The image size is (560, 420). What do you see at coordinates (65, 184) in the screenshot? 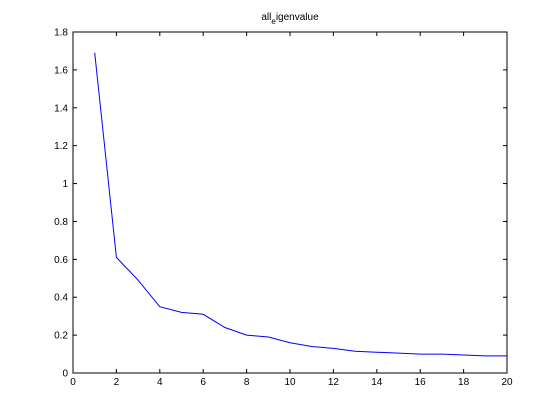
I see `y-tick-label: 1` at bounding box center [65, 184].